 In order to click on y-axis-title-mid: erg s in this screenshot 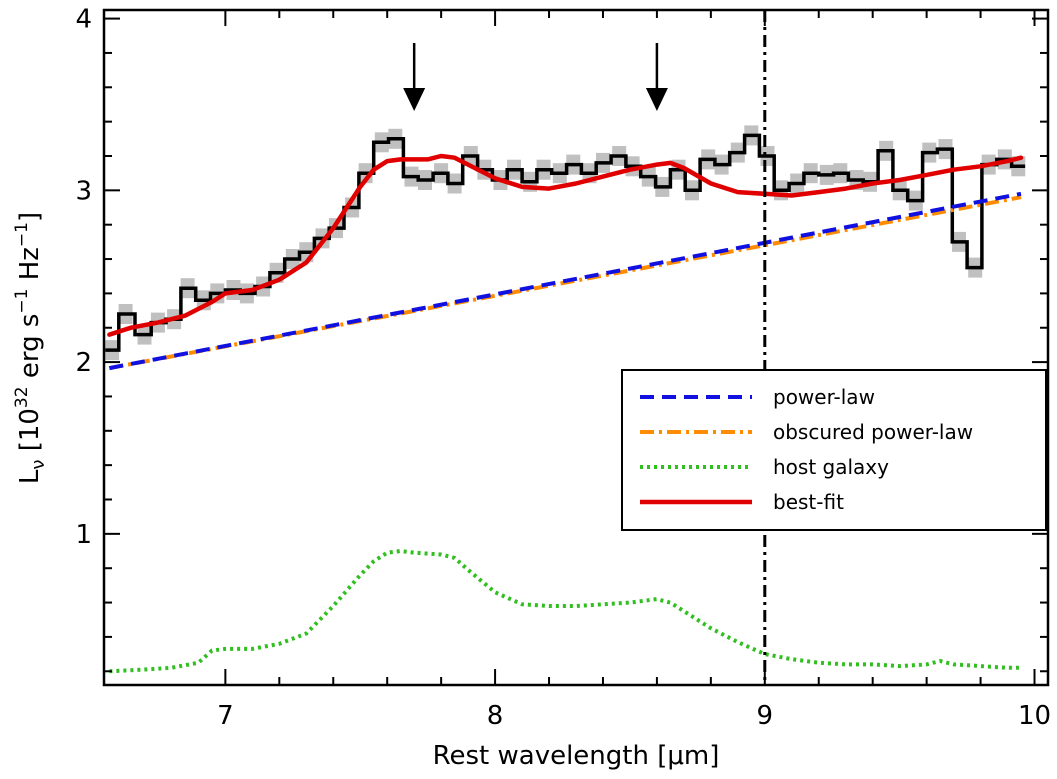, I will do `click(30, 350)`.